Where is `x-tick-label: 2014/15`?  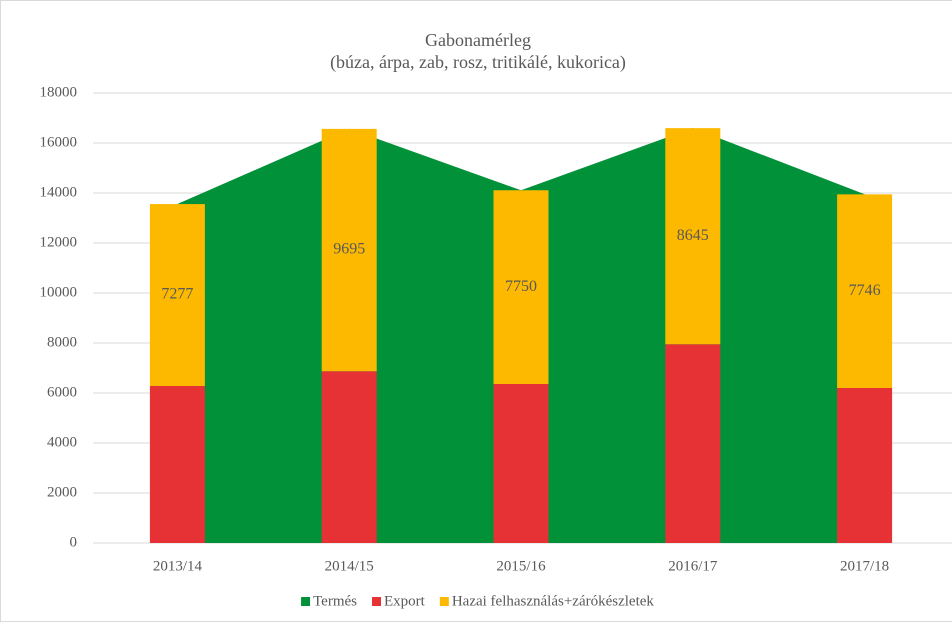
x-tick-label: 2014/15 is located at coordinates (349, 566).